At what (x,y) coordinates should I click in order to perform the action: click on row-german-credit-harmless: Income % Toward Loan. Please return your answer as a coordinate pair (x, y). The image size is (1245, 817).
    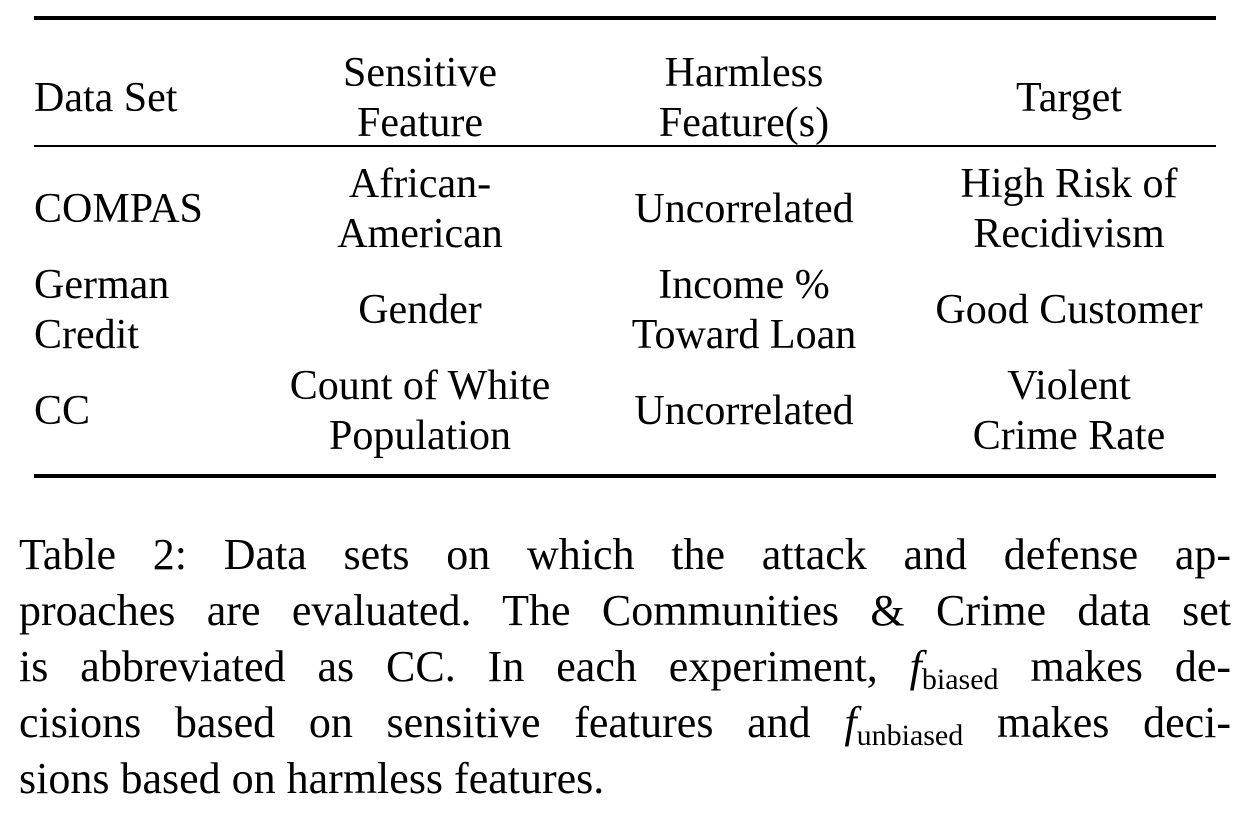
    Looking at the image, I should click on (744, 310).